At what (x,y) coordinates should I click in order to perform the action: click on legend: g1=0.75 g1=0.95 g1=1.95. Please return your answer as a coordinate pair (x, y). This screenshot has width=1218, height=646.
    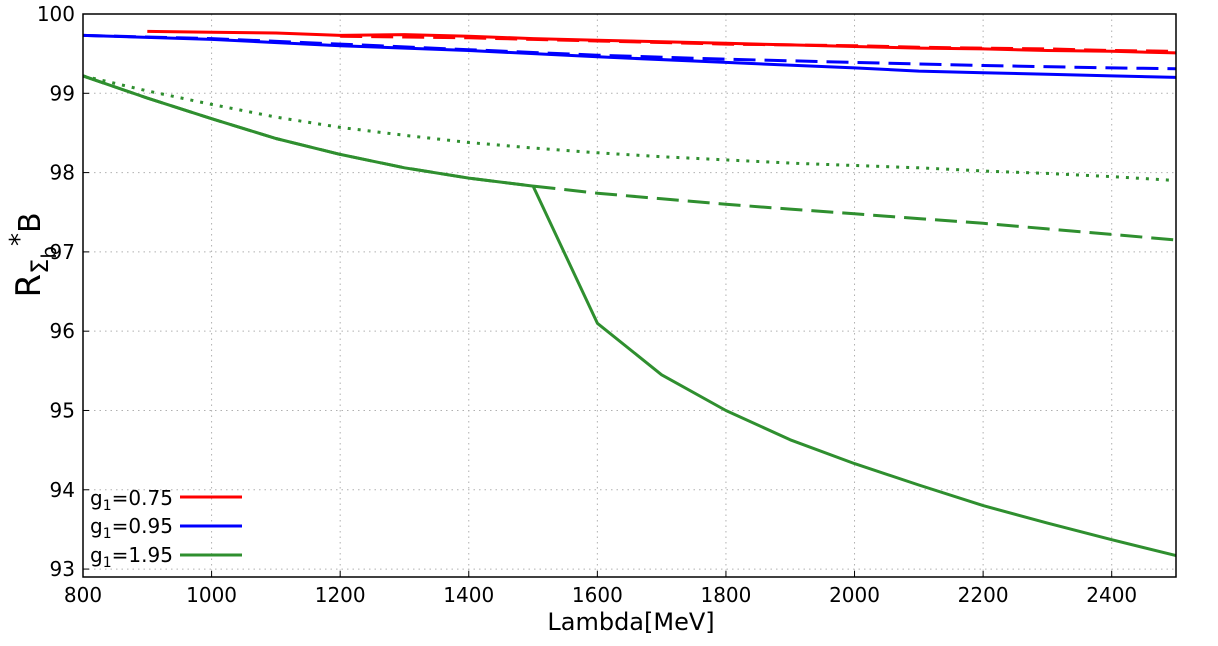
    Looking at the image, I should click on (166, 528).